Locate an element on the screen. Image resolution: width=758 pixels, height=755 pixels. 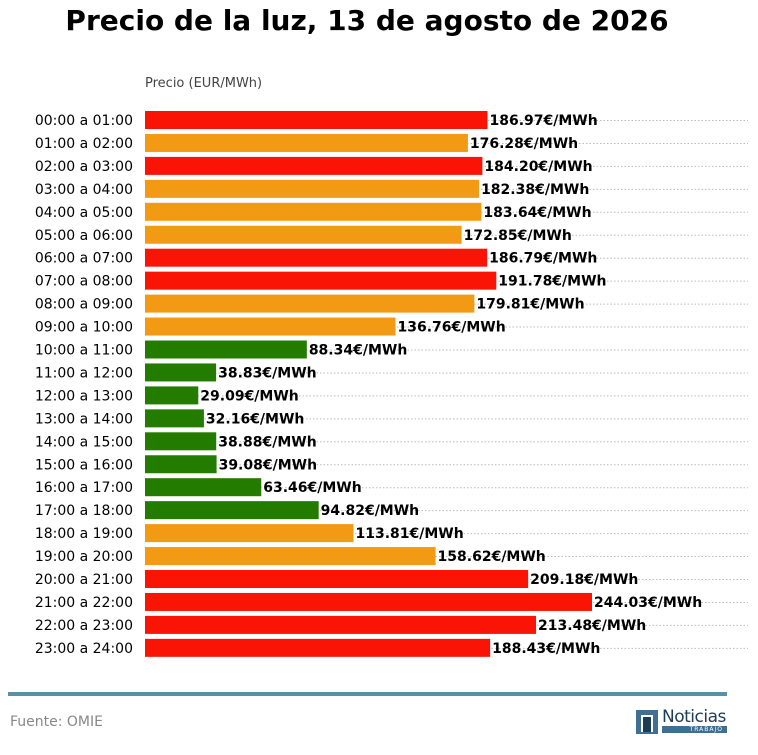
tick-label: 10:00 a 11:00 is located at coordinates (84, 351).